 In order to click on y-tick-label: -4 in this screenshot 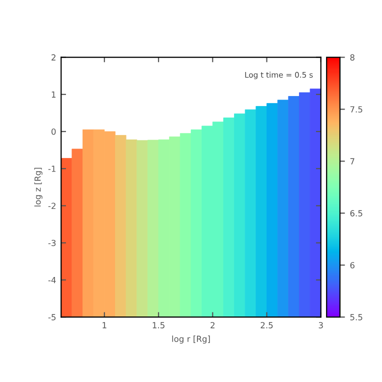, I will do `click(52, 280)`.